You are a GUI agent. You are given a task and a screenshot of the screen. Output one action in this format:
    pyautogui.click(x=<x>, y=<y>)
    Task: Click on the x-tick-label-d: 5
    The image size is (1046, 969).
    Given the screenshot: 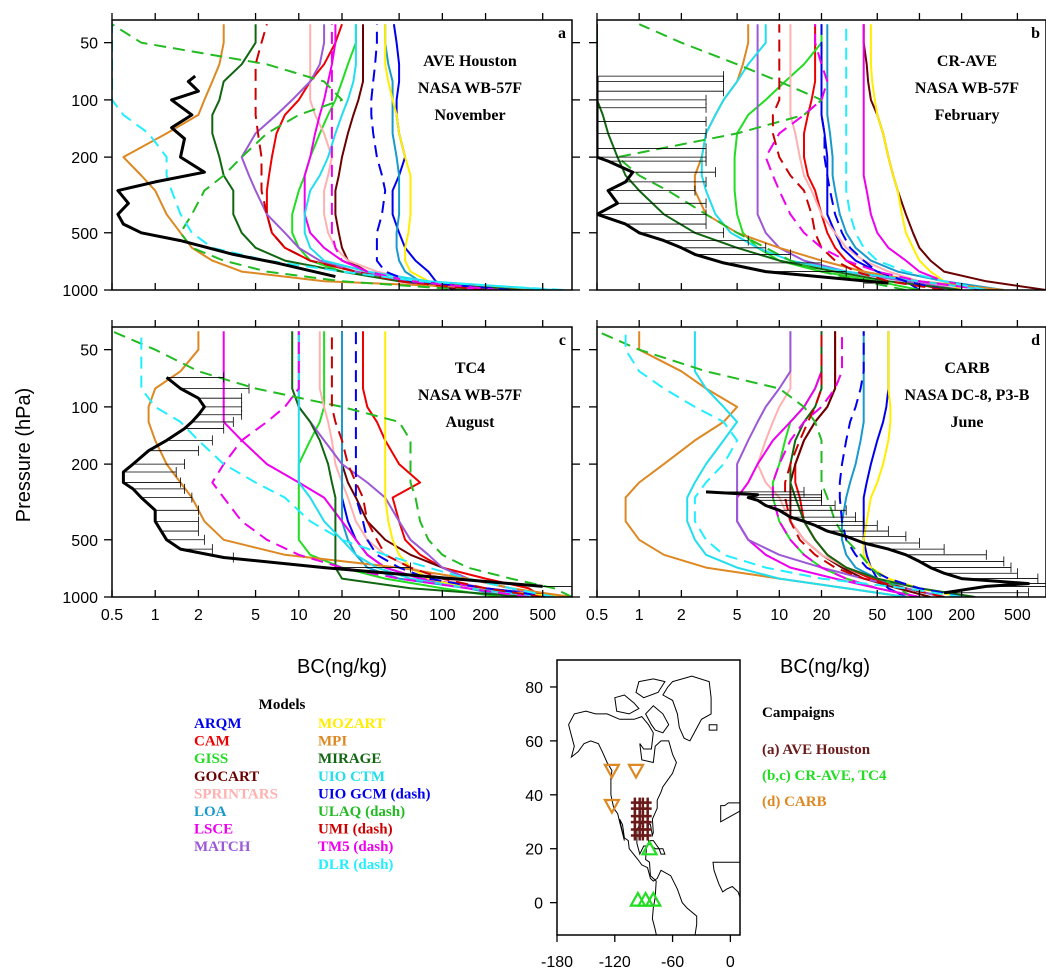 What is the action you would take?
    pyautogui.click(x=737, y=615)
    